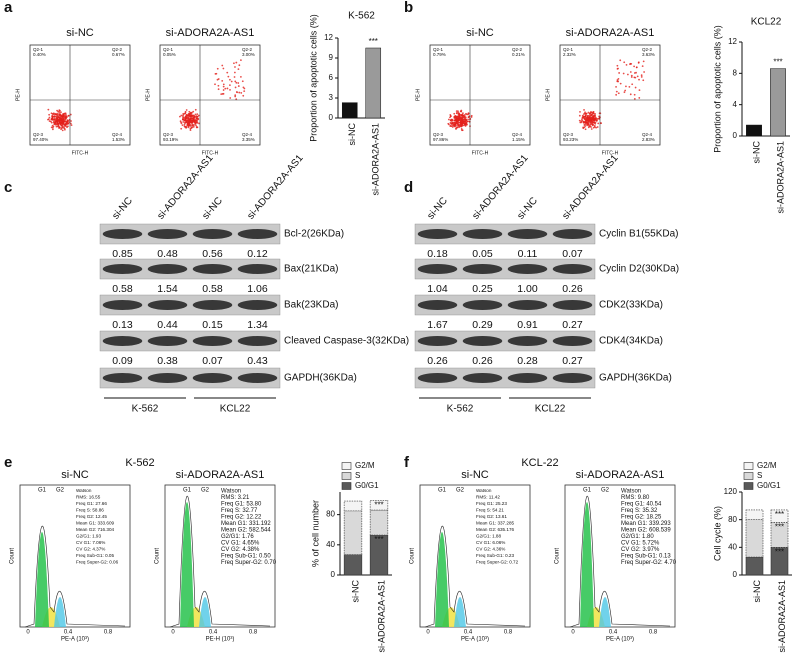  Describe the element at coordinates (527, 361) in the screenshot. I see `quantification: 0.28` at that location.